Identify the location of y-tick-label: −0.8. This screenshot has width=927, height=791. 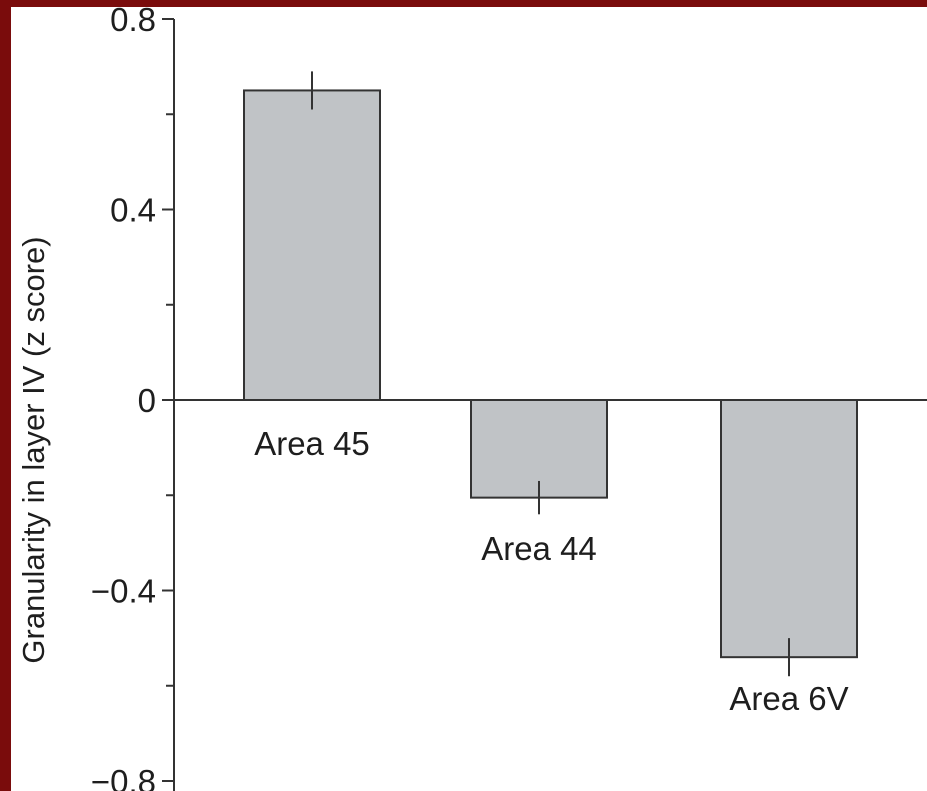
(123, 777).